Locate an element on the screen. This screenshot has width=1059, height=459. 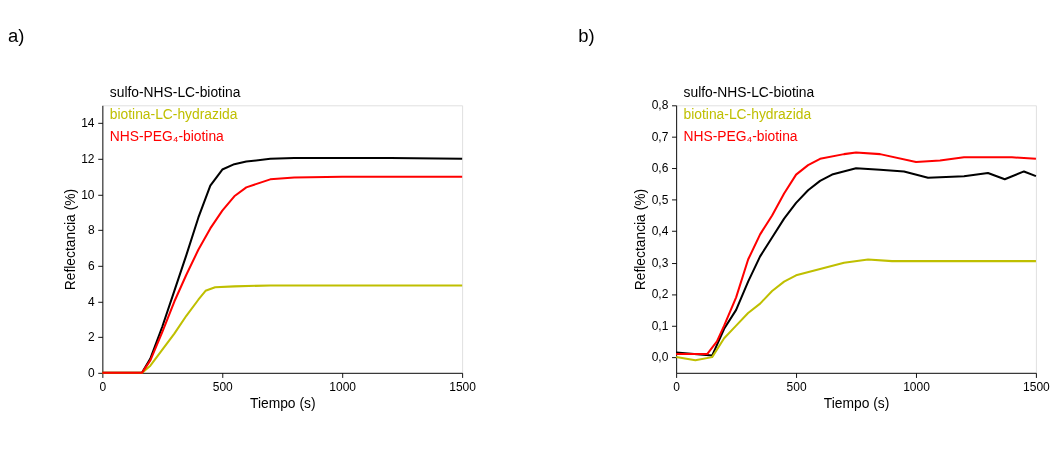
y-tick-label: 0,8 is located at coordinates (660, 105).